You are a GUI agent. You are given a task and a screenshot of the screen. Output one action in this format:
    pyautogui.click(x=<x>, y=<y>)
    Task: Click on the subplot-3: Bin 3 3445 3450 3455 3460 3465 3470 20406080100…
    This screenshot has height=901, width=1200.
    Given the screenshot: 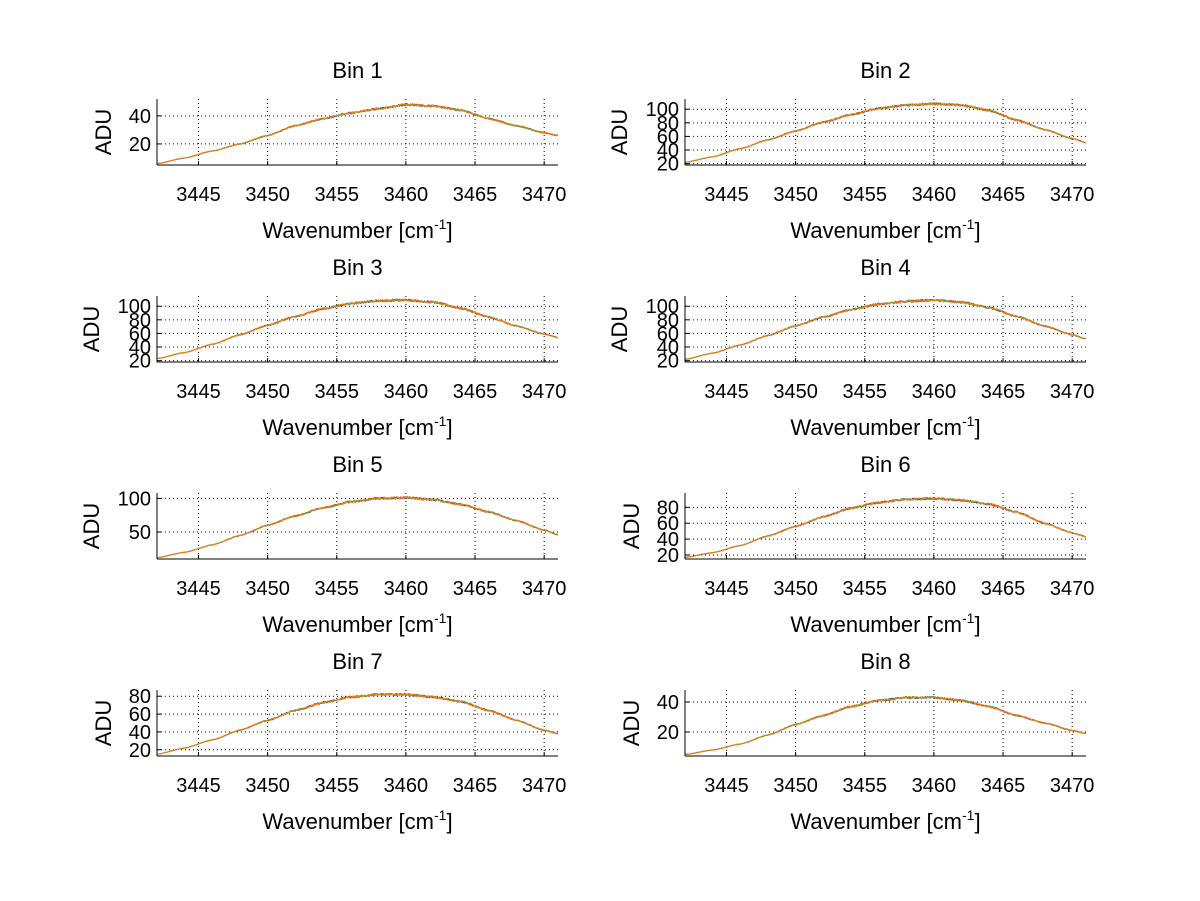 What is the action you would take?
    pyautogui.click(x=322, y=347)
    